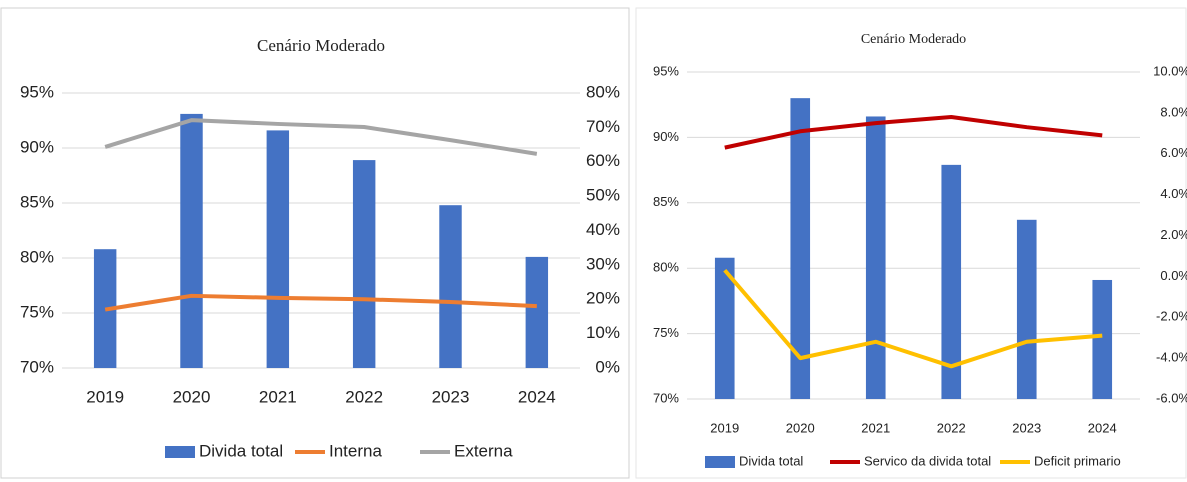 This screenshot has height=482, width=1187. I want to click on y2-tick-label: 0%, so click(607, 366).